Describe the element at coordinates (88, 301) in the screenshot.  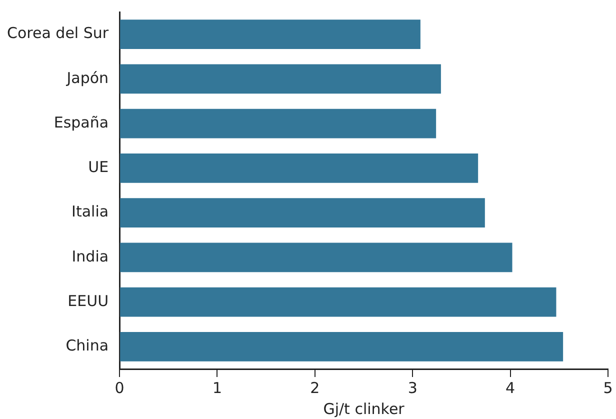
I see `y-tick-label: EEUU` at that location.